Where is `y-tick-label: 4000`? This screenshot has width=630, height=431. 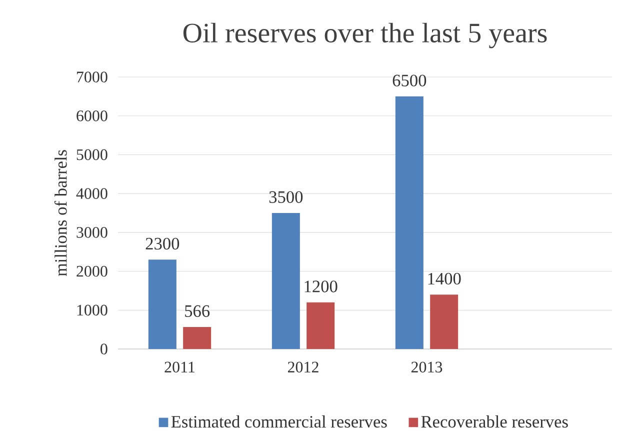
y-tick-label: 4000 is located at coordinates (92, 193).